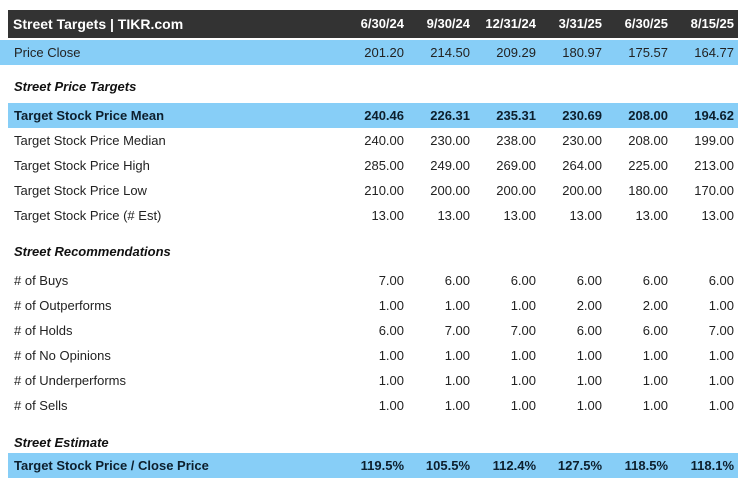 This screenshot has height=494, width=742. What do you see at coordinates (714, 165) in the screenshot?
I see `cell-value: 213.00` at bounding box center [714, 165].